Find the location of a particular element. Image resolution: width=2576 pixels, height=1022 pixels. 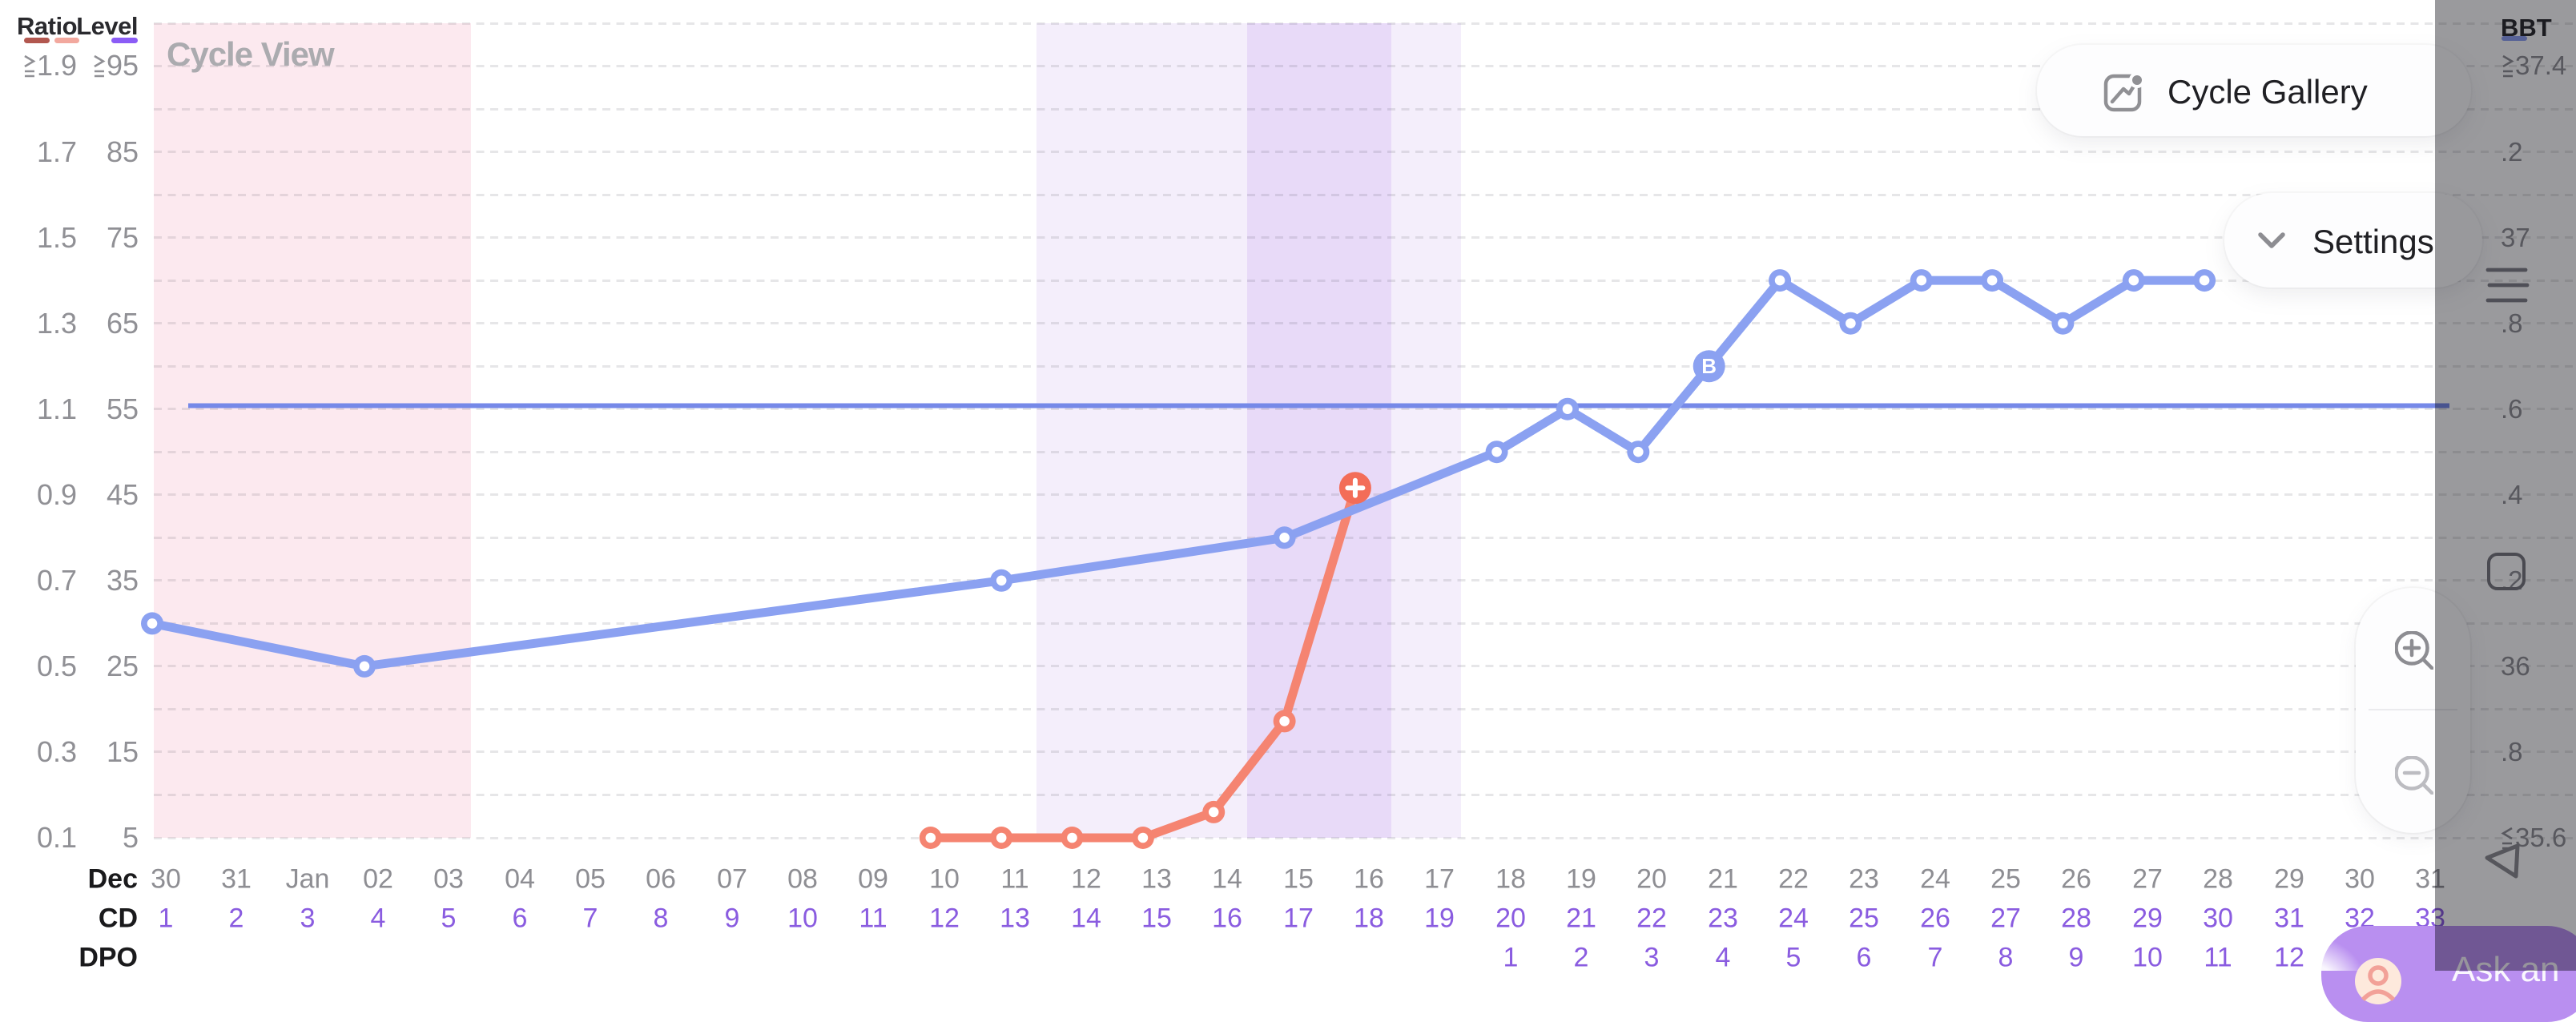

svg-text: B is located at coordinates (1709, 366).